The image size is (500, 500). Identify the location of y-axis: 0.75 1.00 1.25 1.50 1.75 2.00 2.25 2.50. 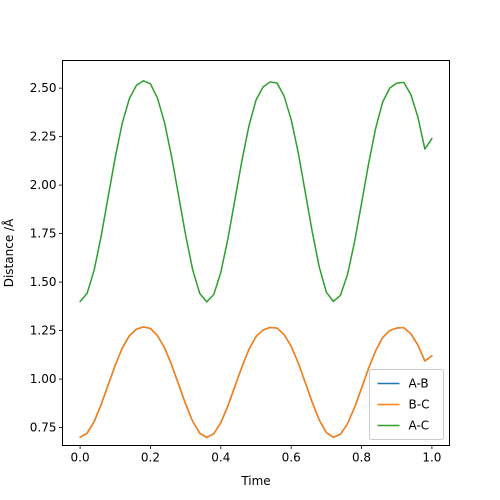
(46, 258).